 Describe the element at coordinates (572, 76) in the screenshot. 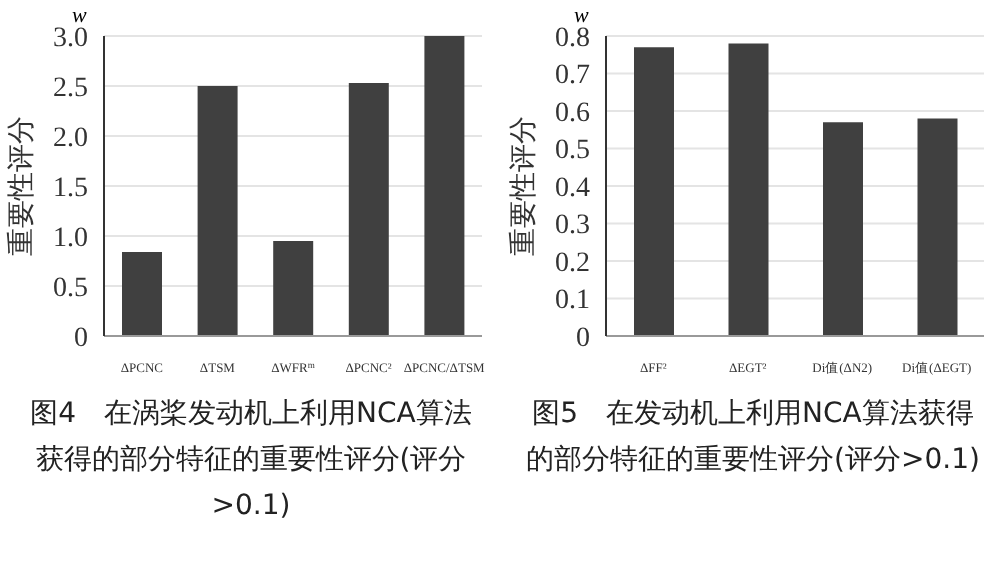

I see `y-tick-label: 0.7` at that location.